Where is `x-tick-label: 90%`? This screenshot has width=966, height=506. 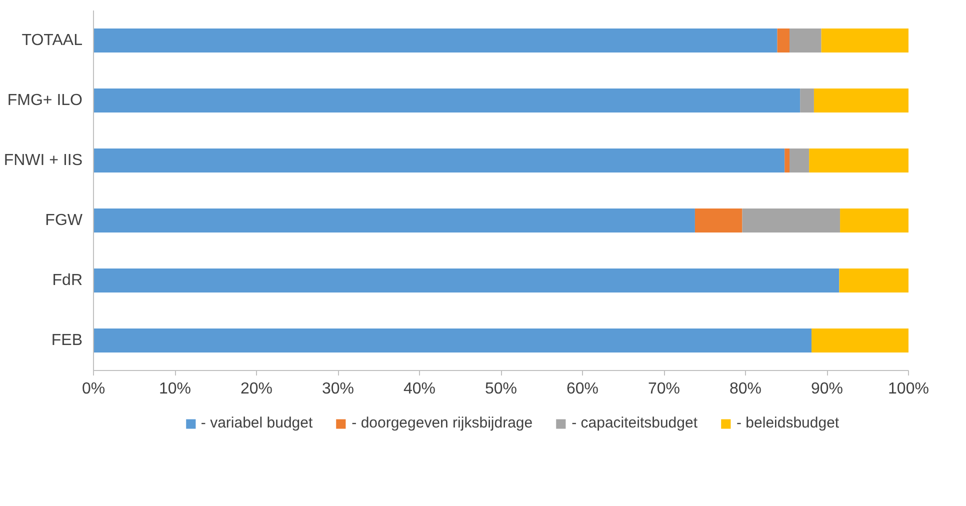 x-tick-label: 90% is located at coordinates (827, 389).